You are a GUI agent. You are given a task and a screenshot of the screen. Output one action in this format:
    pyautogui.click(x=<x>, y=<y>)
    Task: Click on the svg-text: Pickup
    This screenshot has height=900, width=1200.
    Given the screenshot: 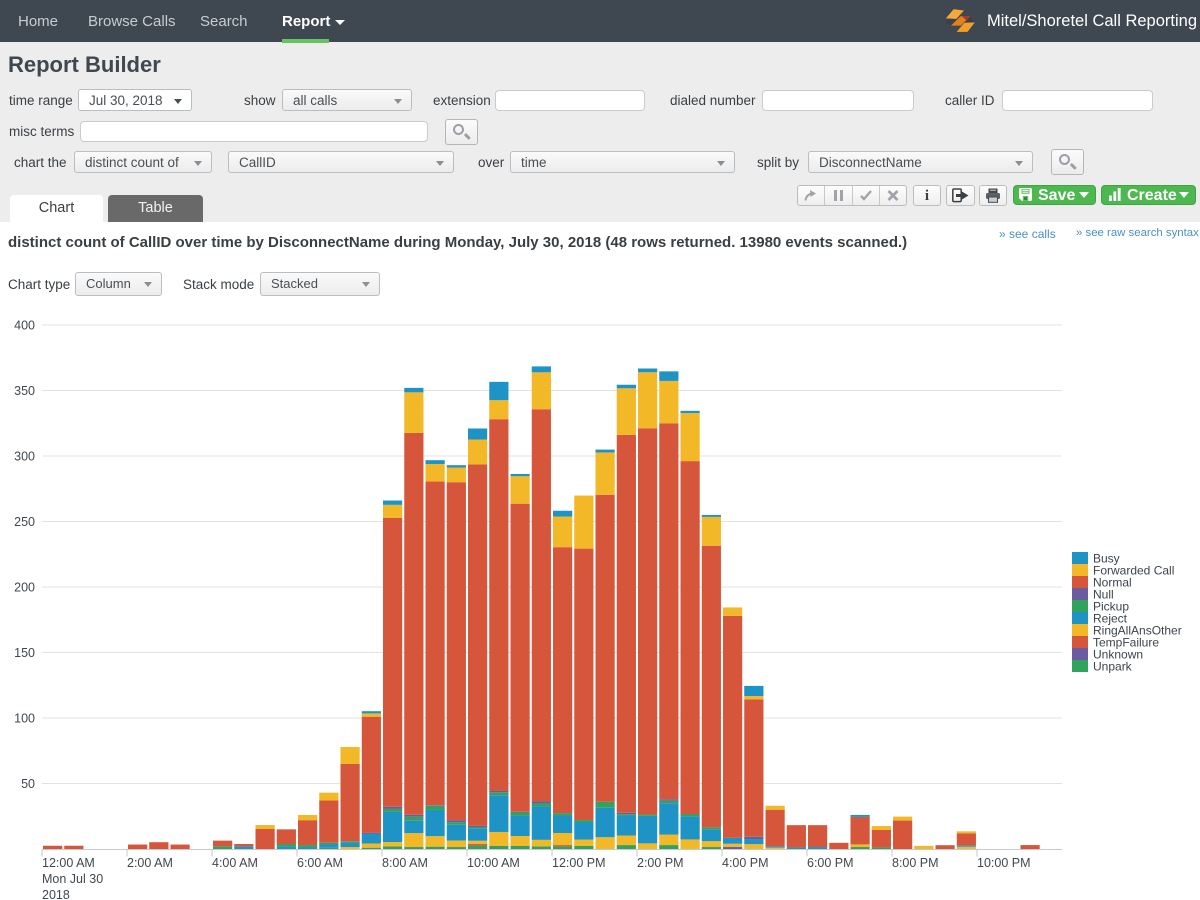 What is the action you would take?
    pyautogui.click(x=1111, y=607)
    